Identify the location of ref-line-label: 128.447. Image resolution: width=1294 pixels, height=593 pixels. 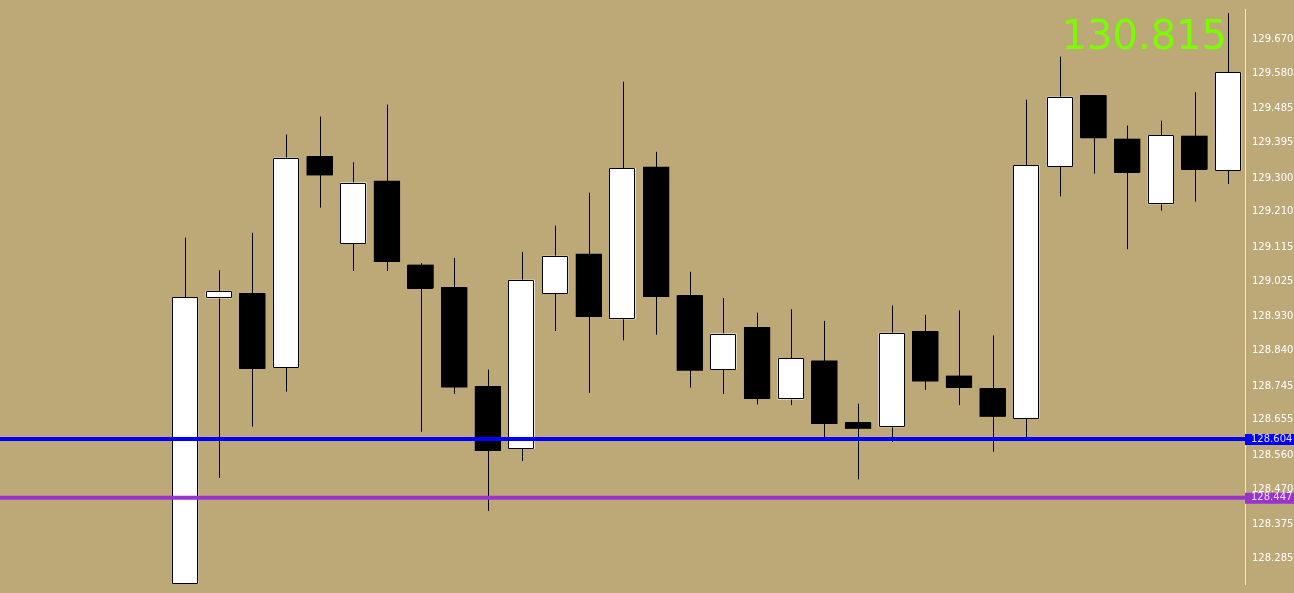
(1272, 497).